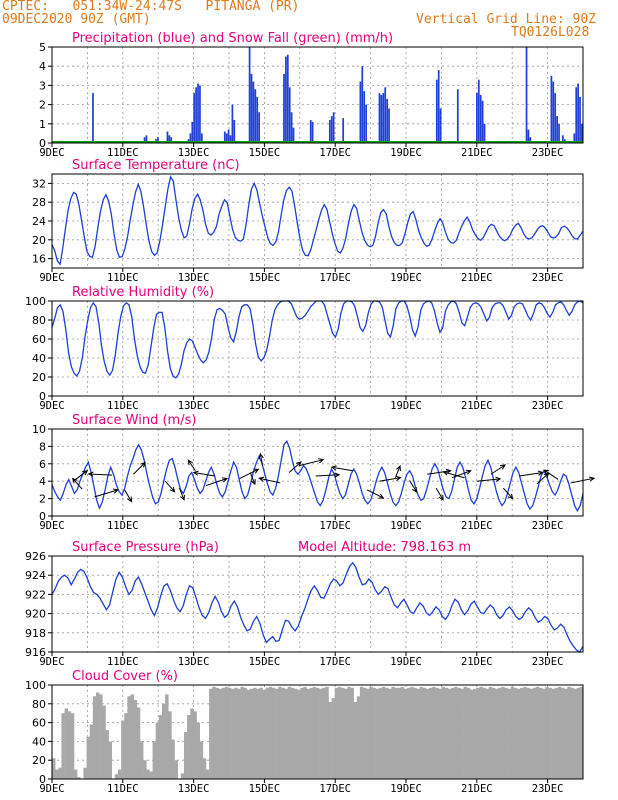  Describe the element at coordinates (39, 183) in the screenshot. I see `y-tick-label: 32` at that location.